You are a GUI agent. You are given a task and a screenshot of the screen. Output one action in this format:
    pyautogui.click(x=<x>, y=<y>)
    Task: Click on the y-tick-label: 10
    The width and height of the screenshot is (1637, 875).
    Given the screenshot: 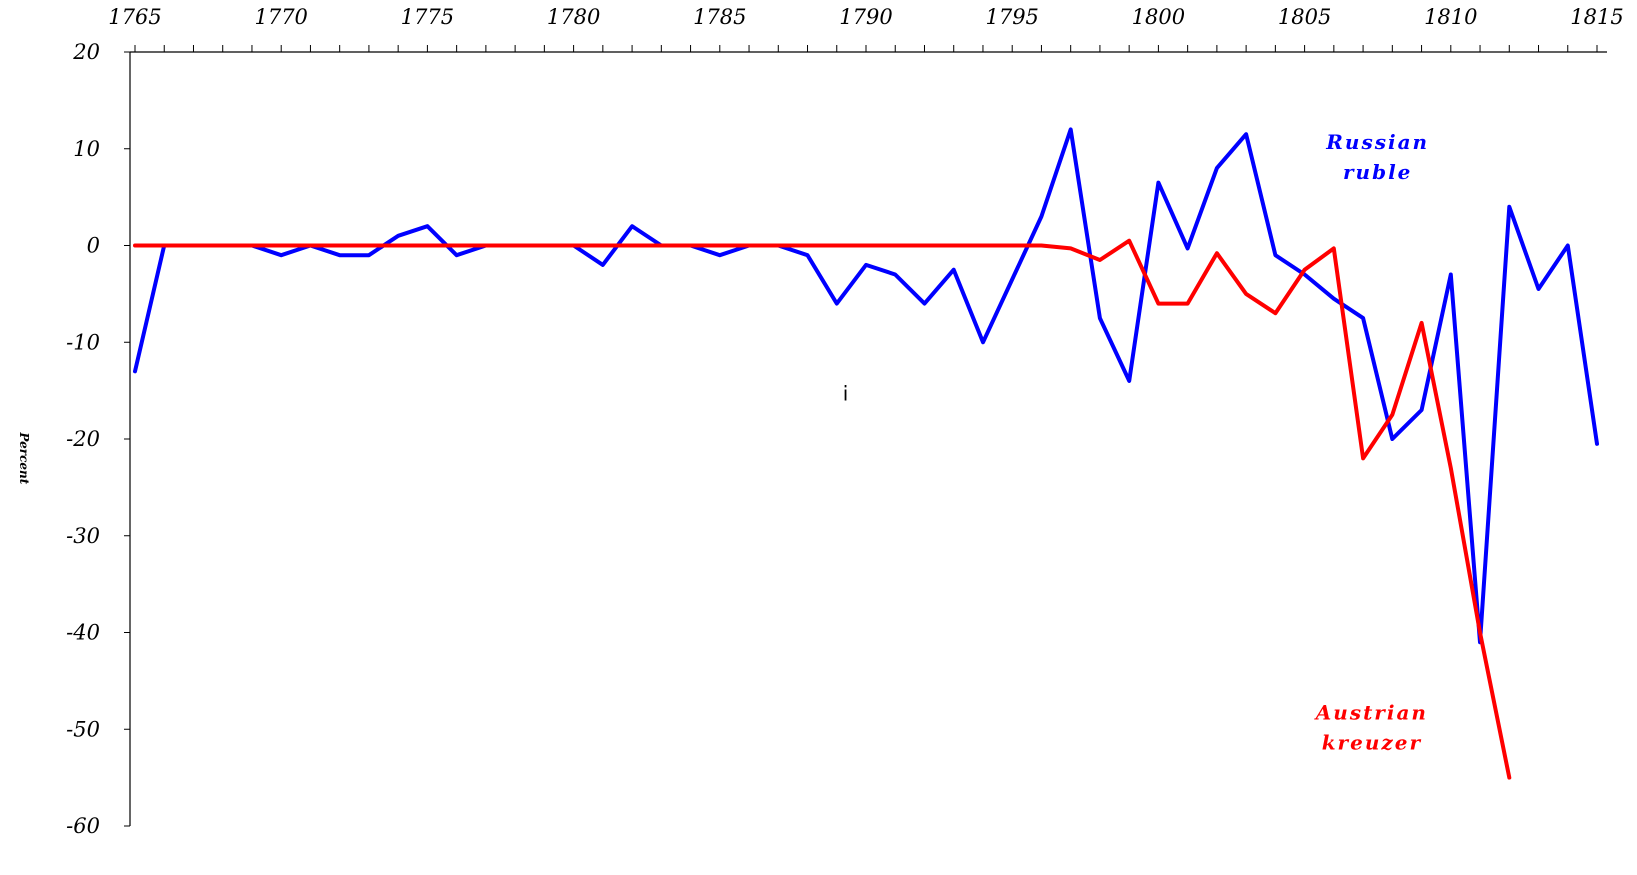 What is the action you would take?
    pyautogui.click(x=86, y=149)
    